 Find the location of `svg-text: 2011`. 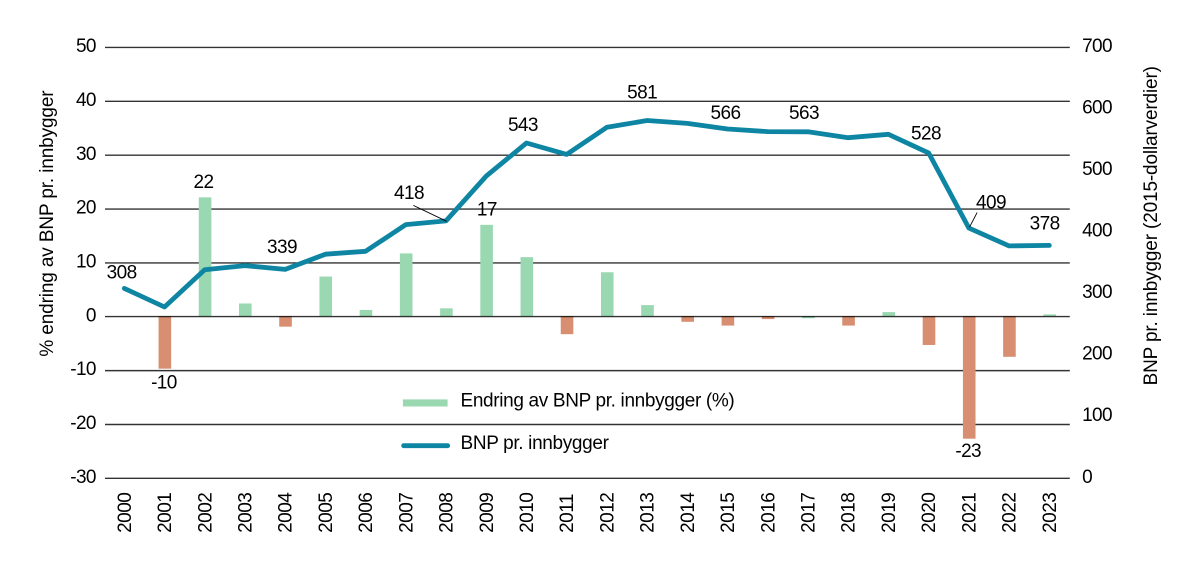

svg-text: 2011 is located at coordinates (567, 513).